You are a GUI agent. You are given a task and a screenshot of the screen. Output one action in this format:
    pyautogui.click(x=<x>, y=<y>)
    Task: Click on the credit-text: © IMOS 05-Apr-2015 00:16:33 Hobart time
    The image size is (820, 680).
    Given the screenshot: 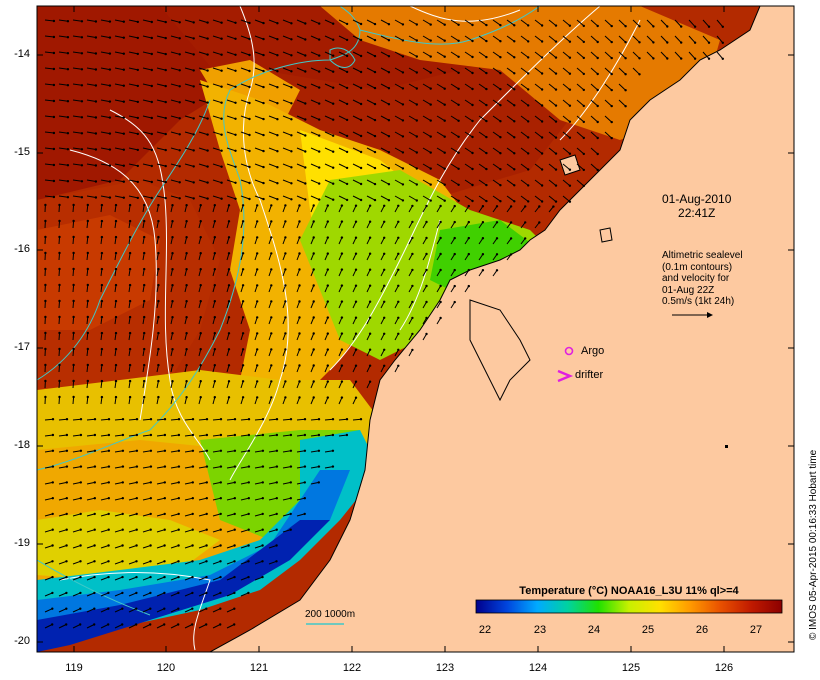 What is the action you would take?
    pyautogui.click(x=813, y=544)
    